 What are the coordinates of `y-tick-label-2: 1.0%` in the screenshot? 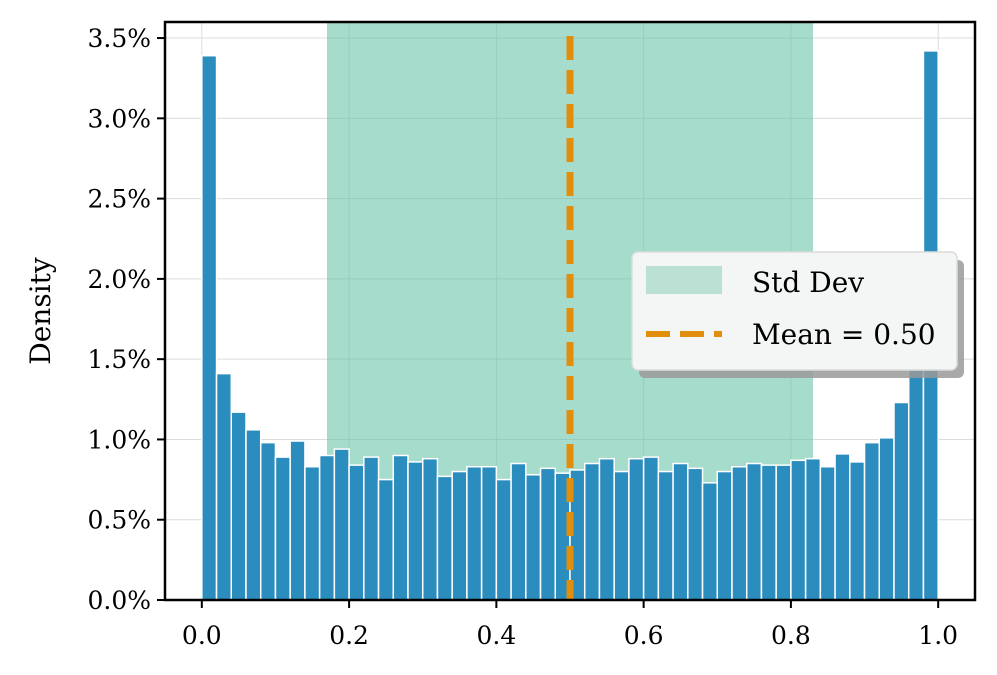 It's located at (119, 439).